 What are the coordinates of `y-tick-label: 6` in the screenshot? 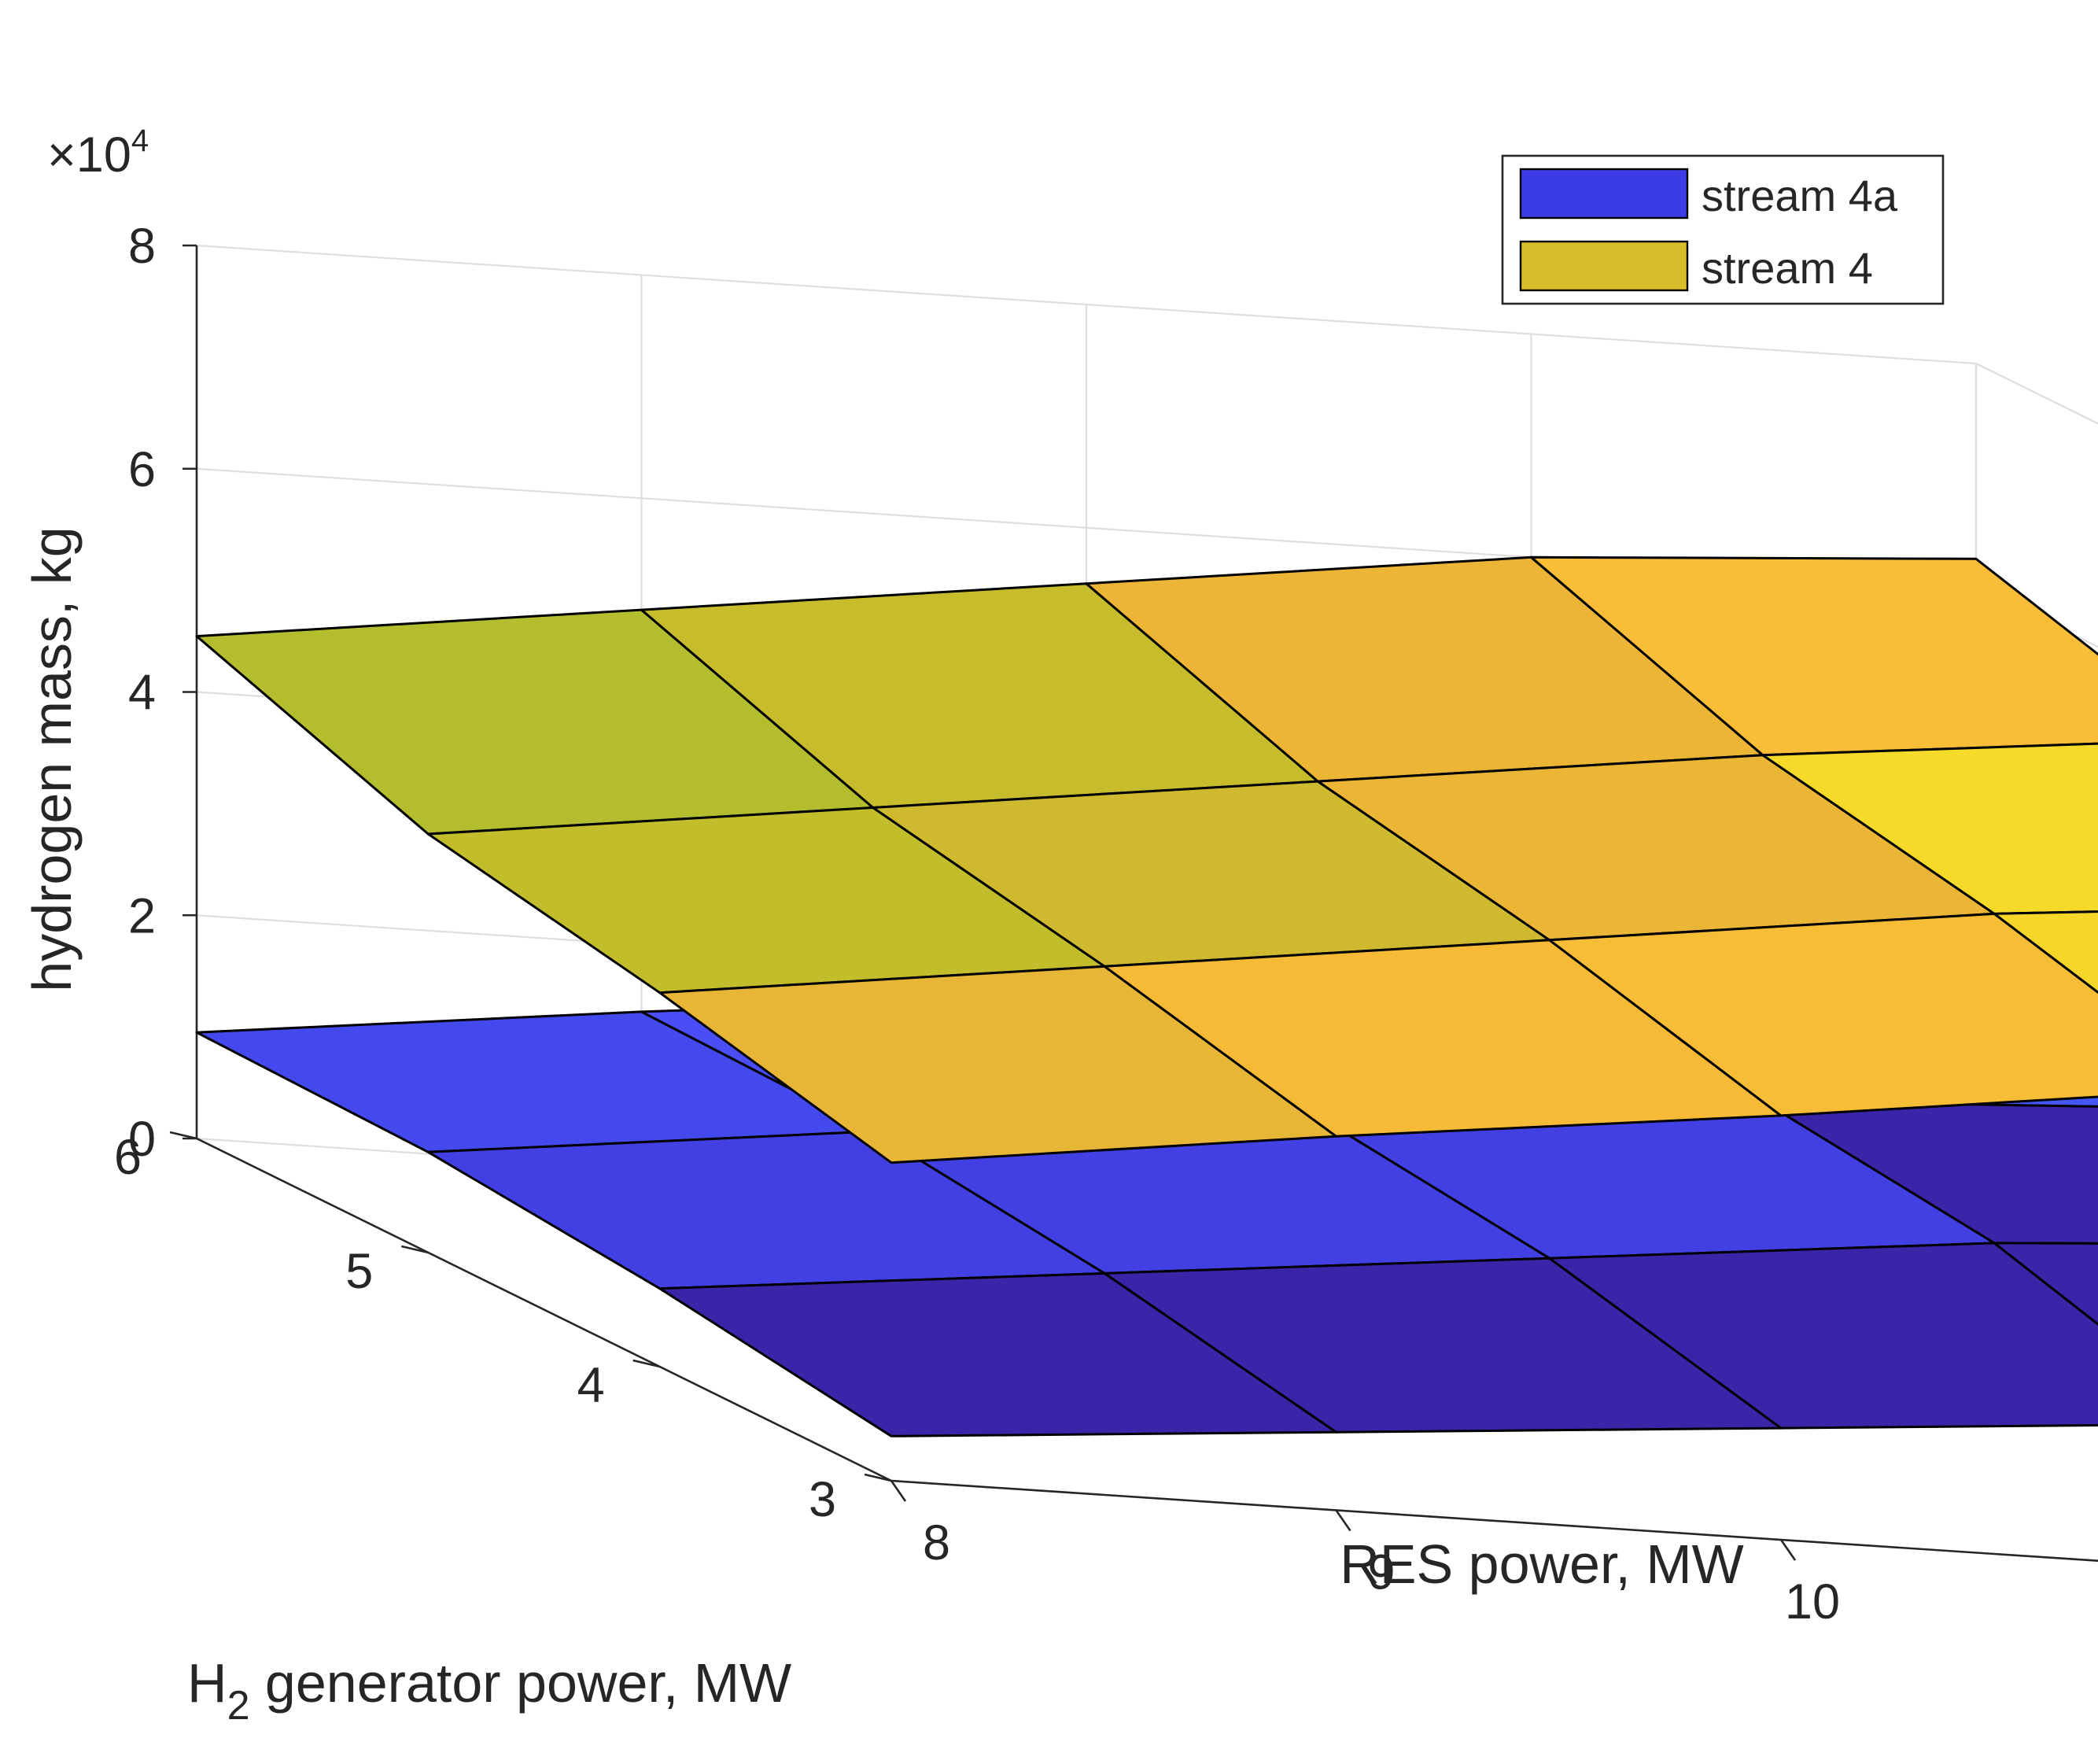 It's located at (128, 1157).